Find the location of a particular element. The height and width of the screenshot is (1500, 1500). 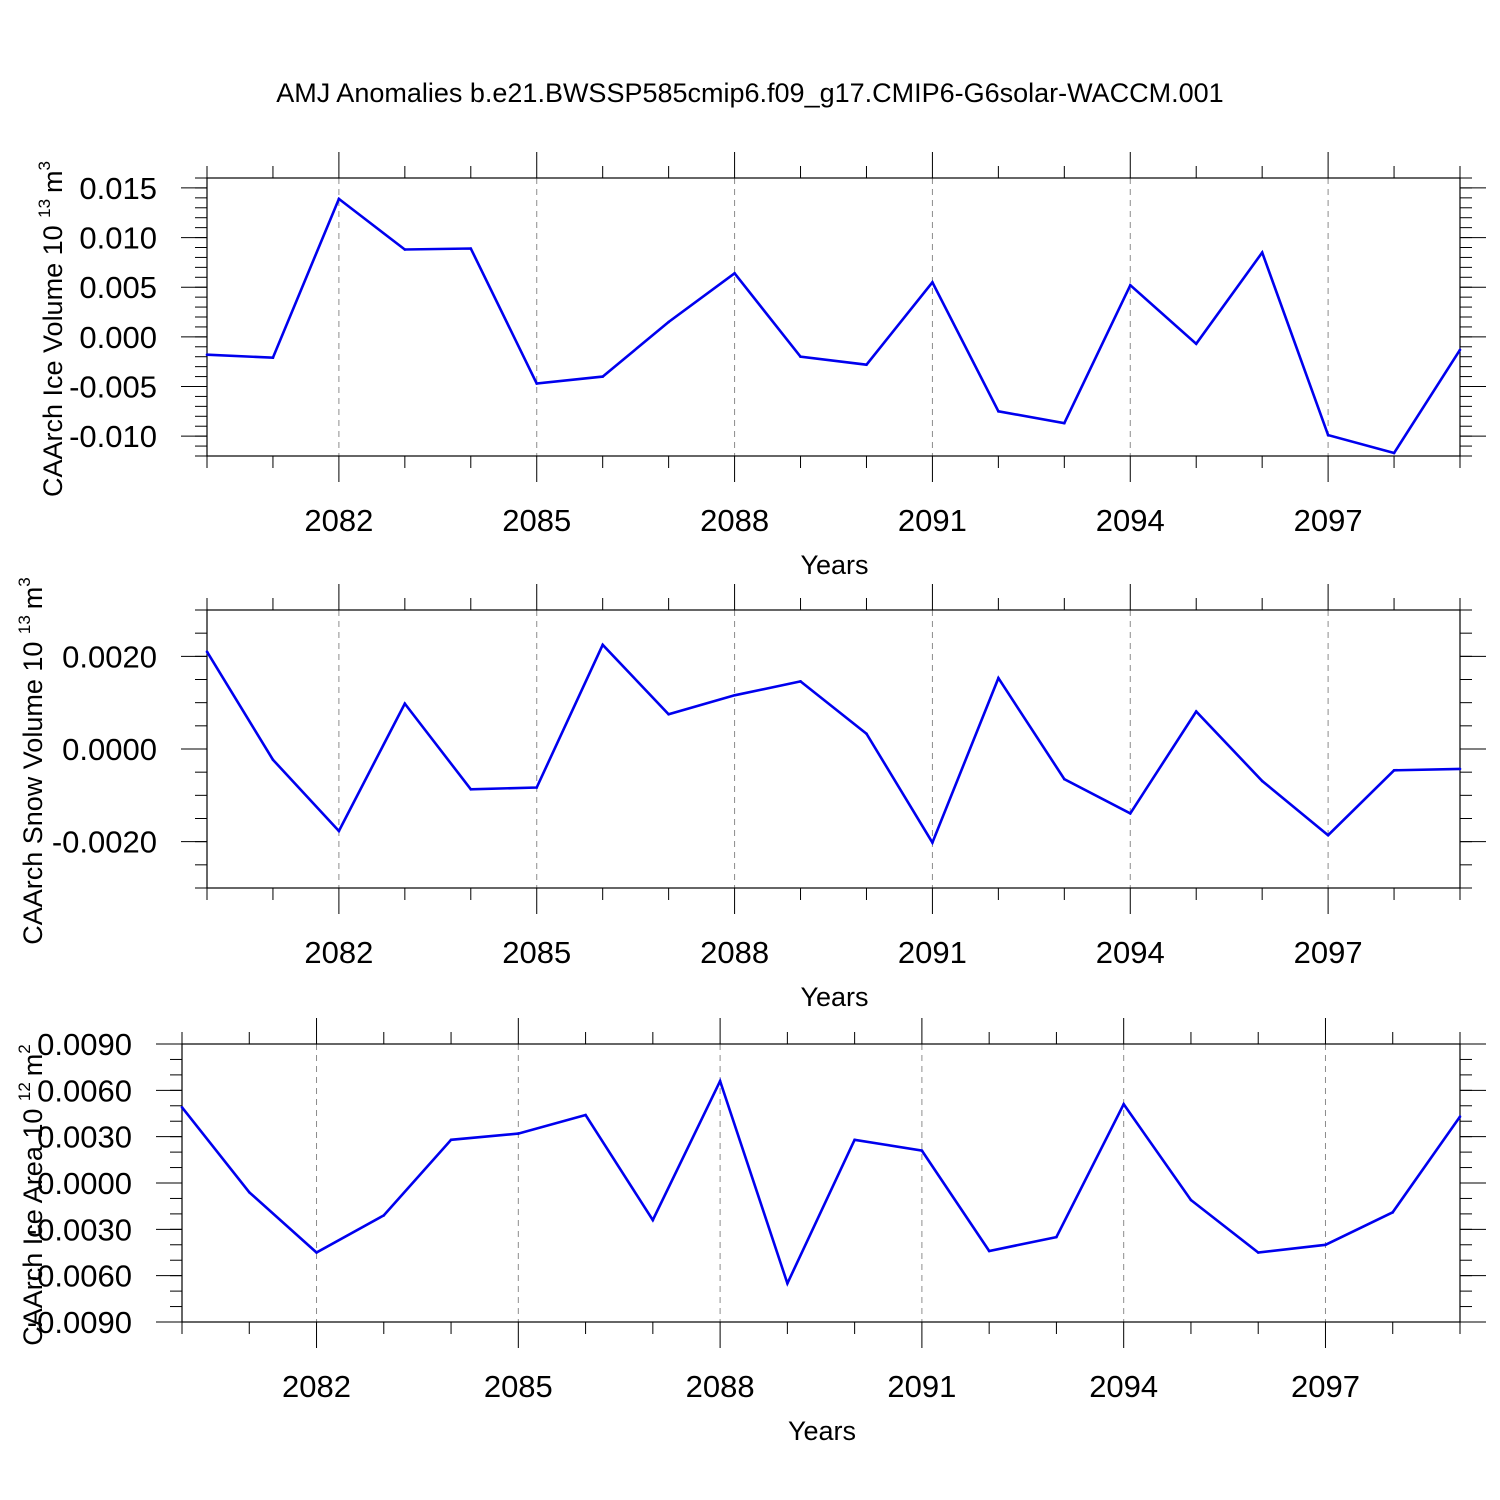

y-tick-label: 0.005 is located at coordinates (118, 287).